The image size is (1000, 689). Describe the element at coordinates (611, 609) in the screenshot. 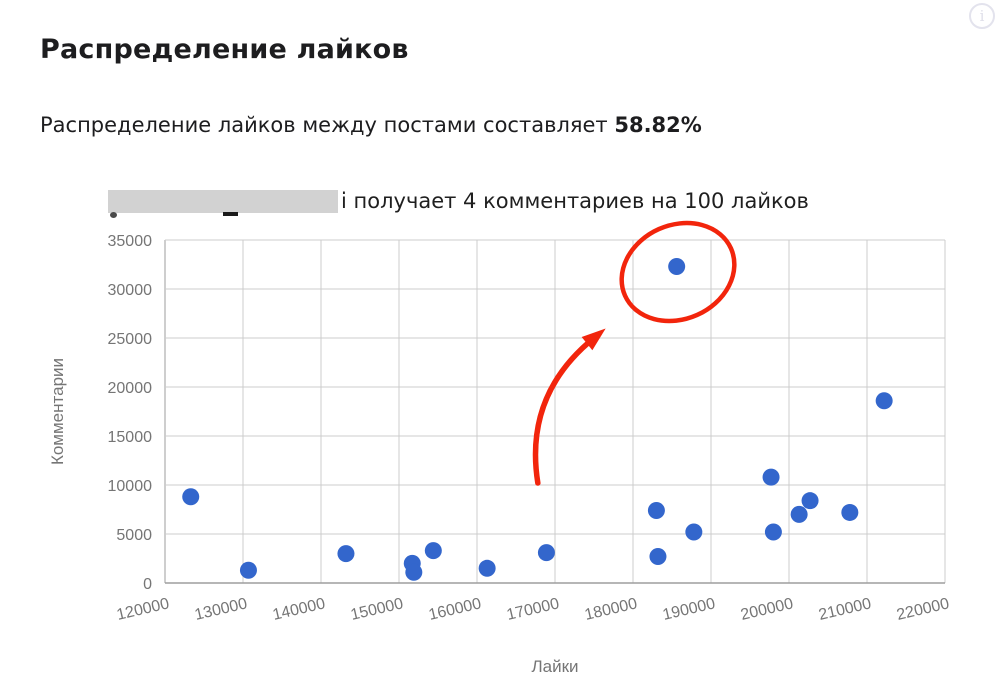

I see `x-tick-label: 180000` at that location.